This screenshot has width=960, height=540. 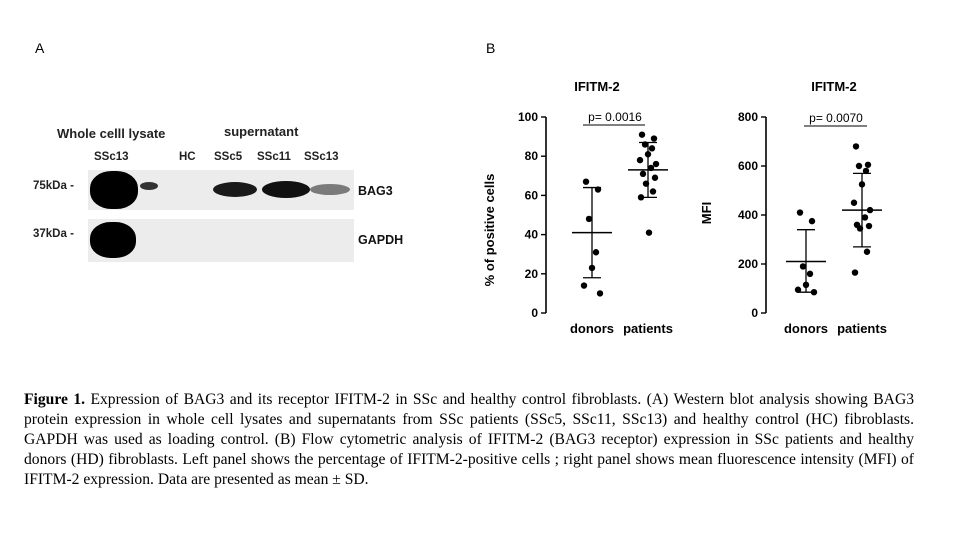 I want to click on y-tick-label: 80, so click(x=532, y=156).